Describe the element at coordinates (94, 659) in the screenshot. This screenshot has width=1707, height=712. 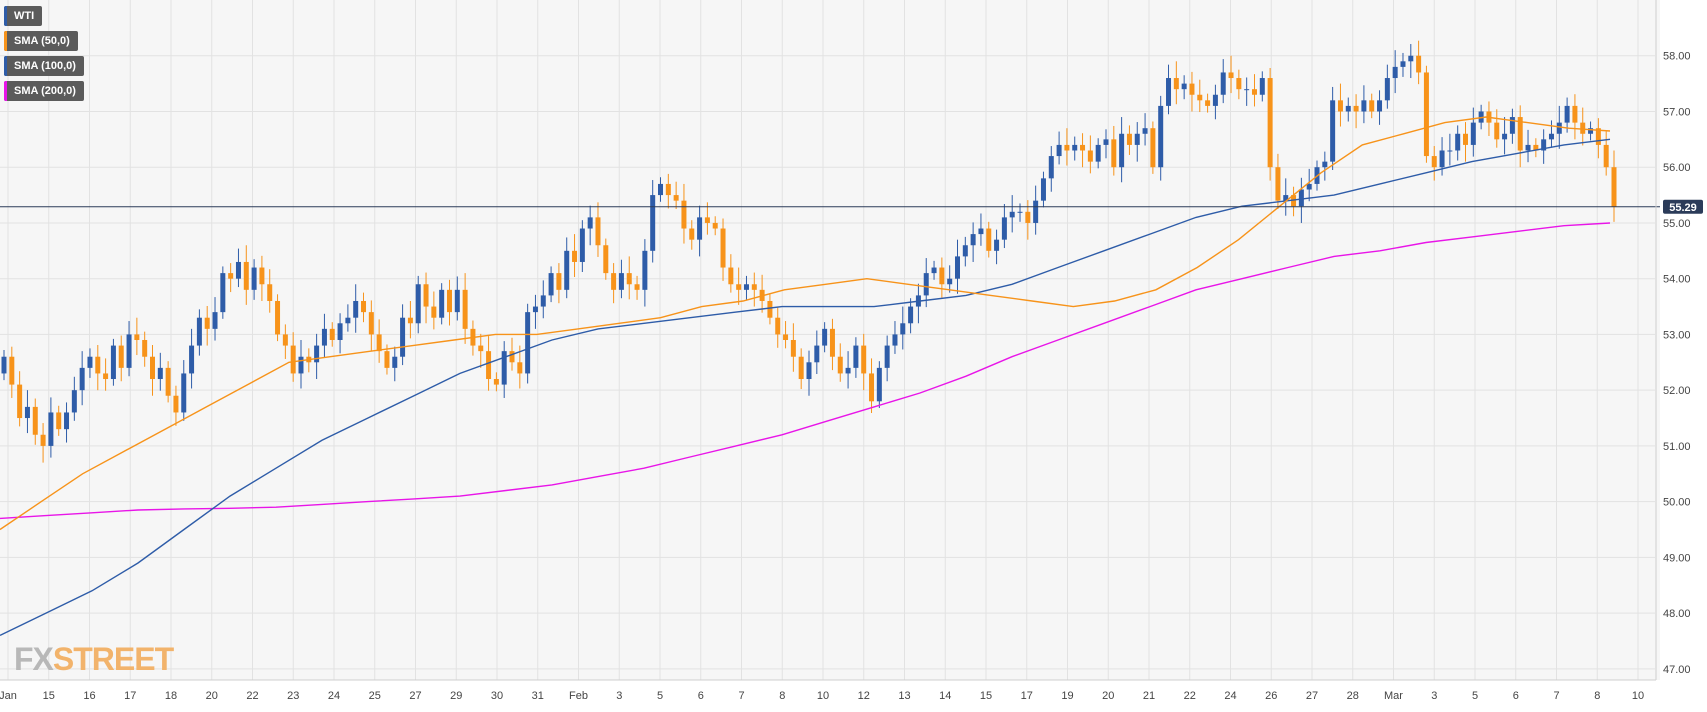
I see `fxstreet-logo: FXSTREET` at that location.